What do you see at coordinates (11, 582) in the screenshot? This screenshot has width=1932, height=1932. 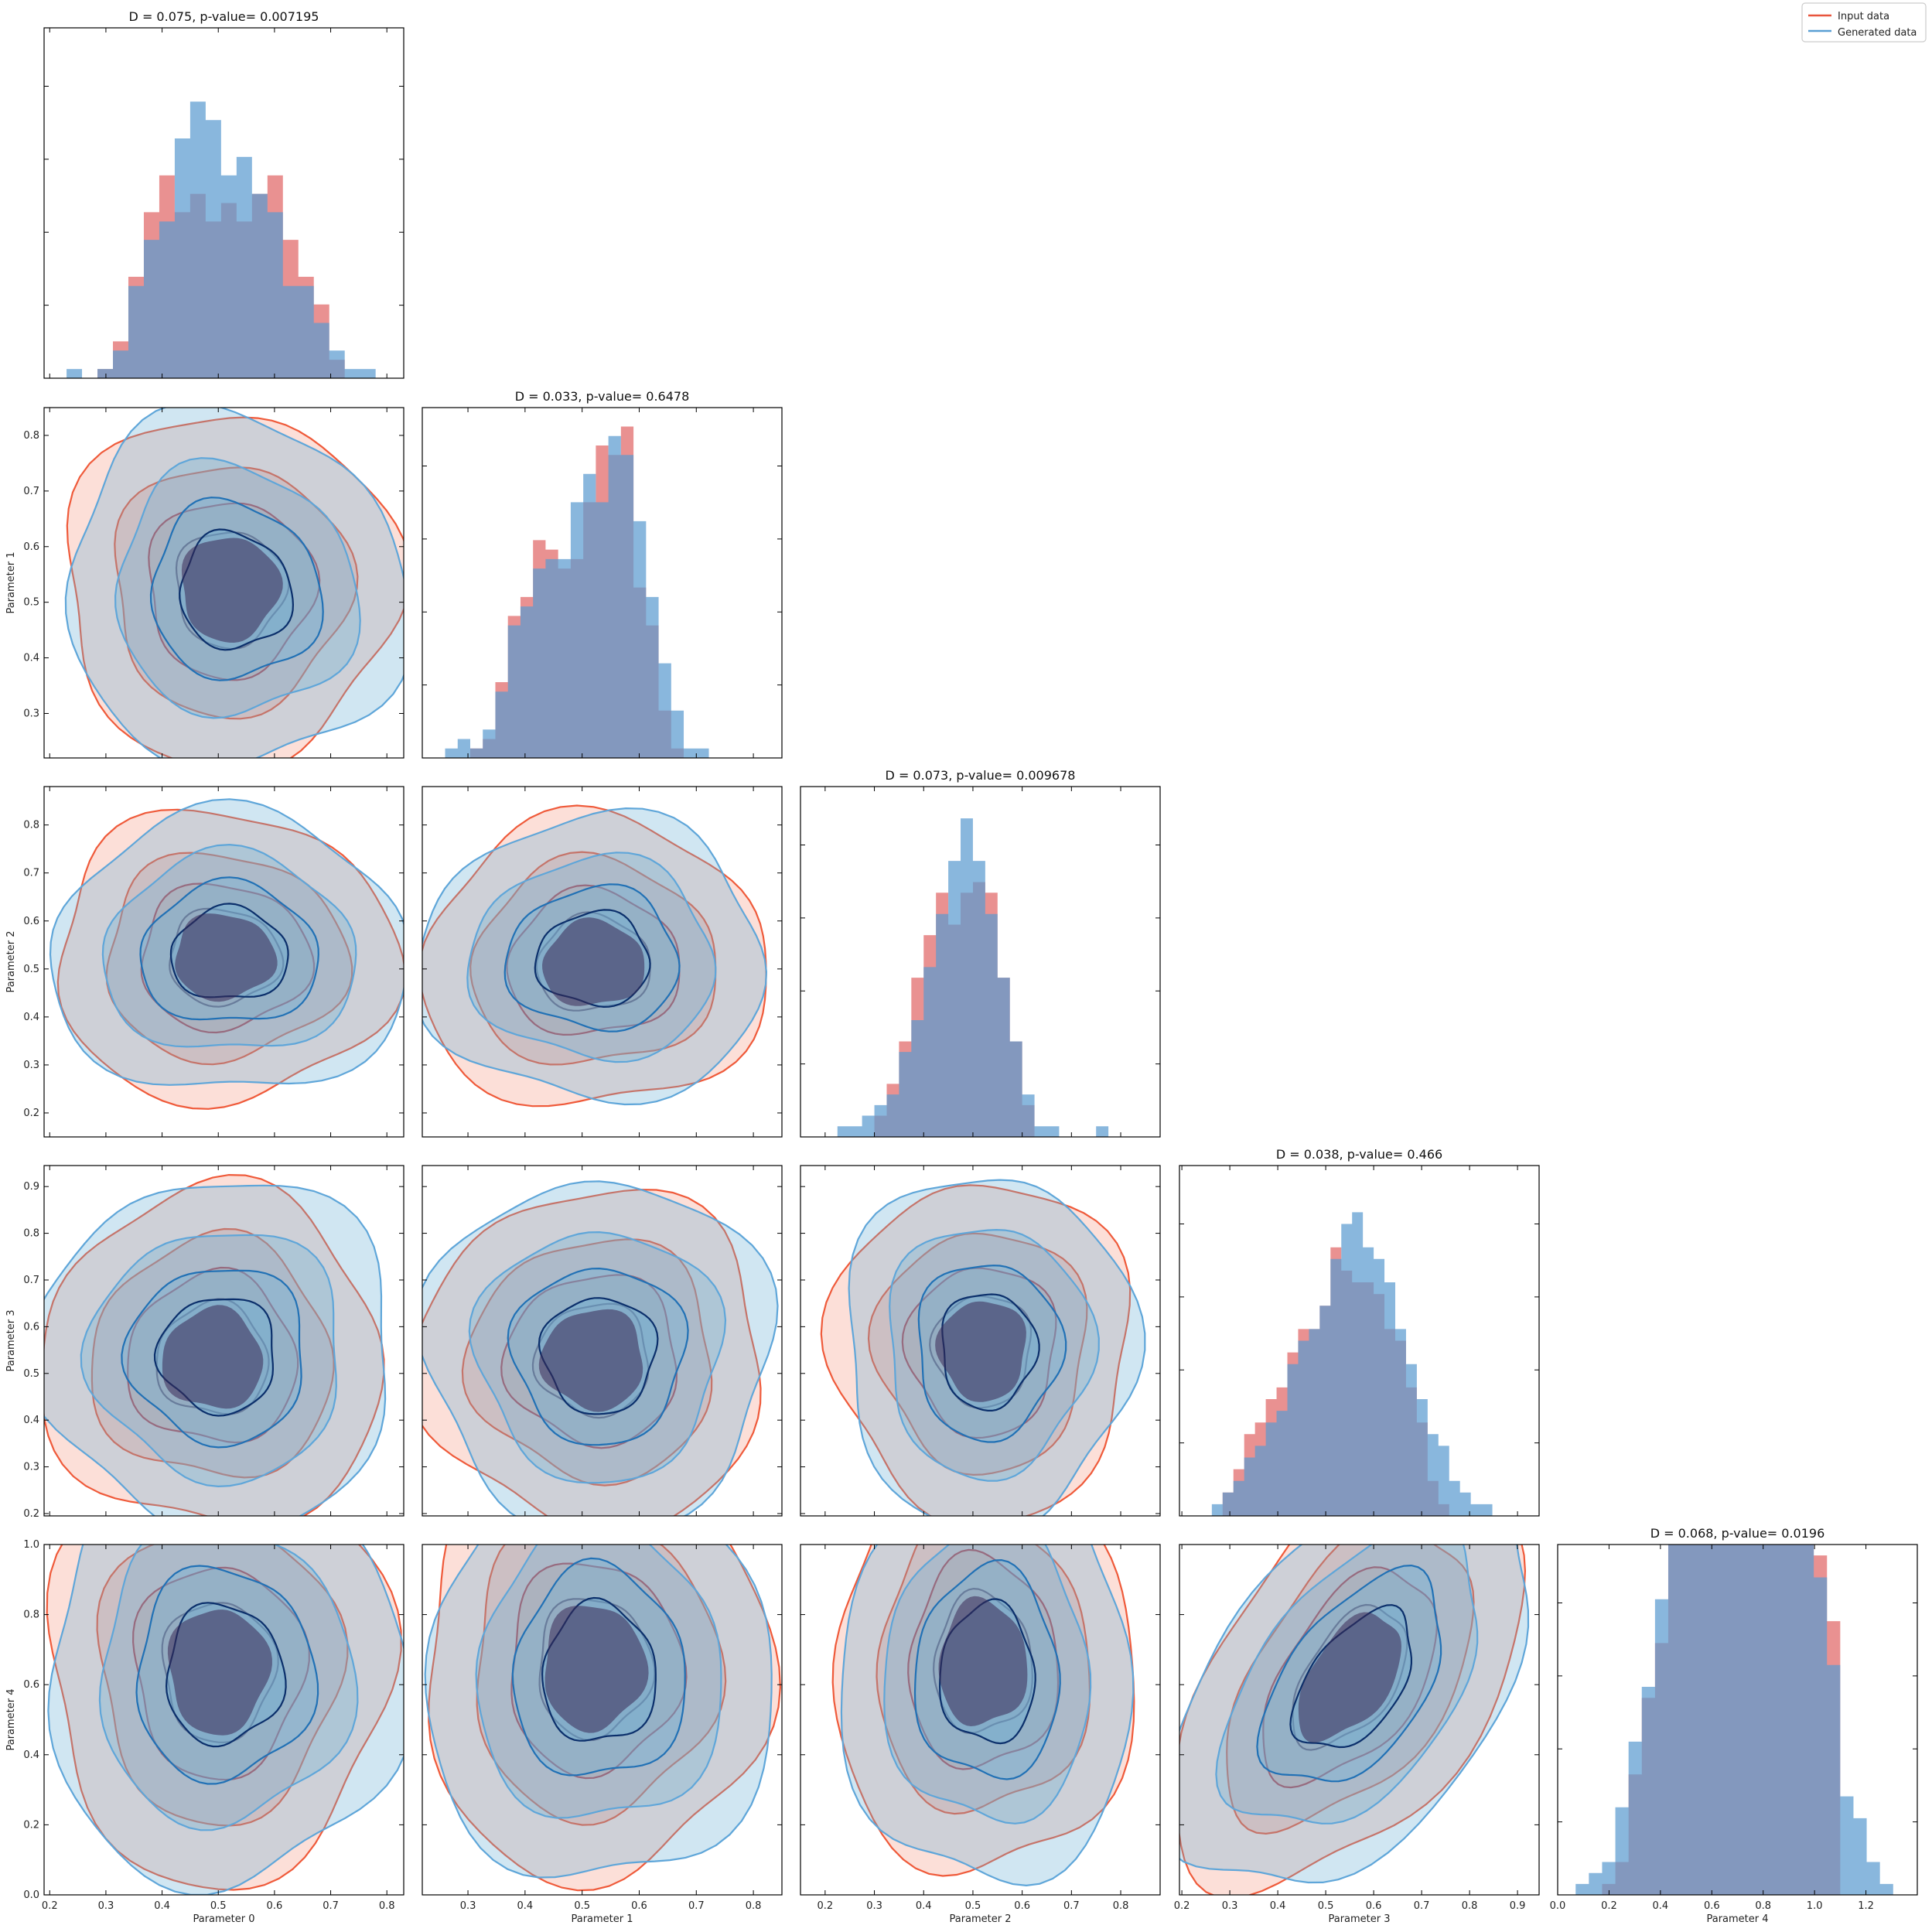 I see `y-axis-label: Parameter 1` at bounding box center [11, 582].